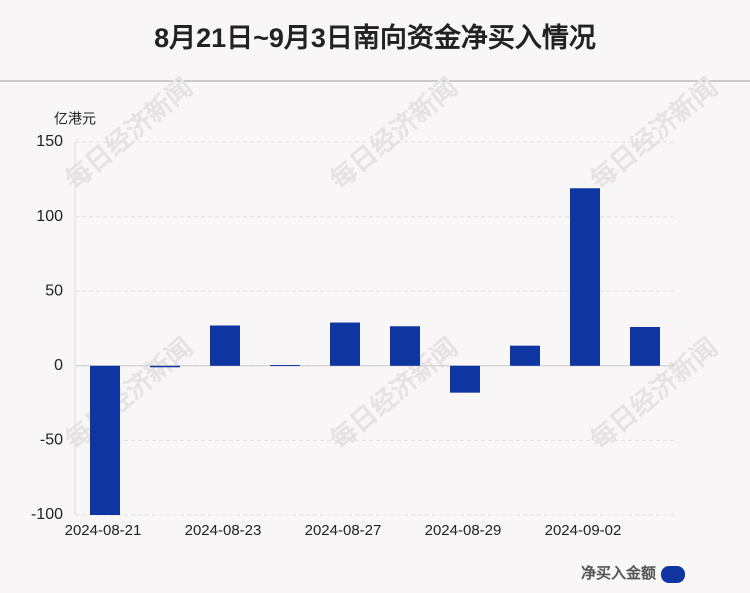 The height and width of the screenshot is (593, 750). I want to click on y-tick-label: -100, so click(47, 514).